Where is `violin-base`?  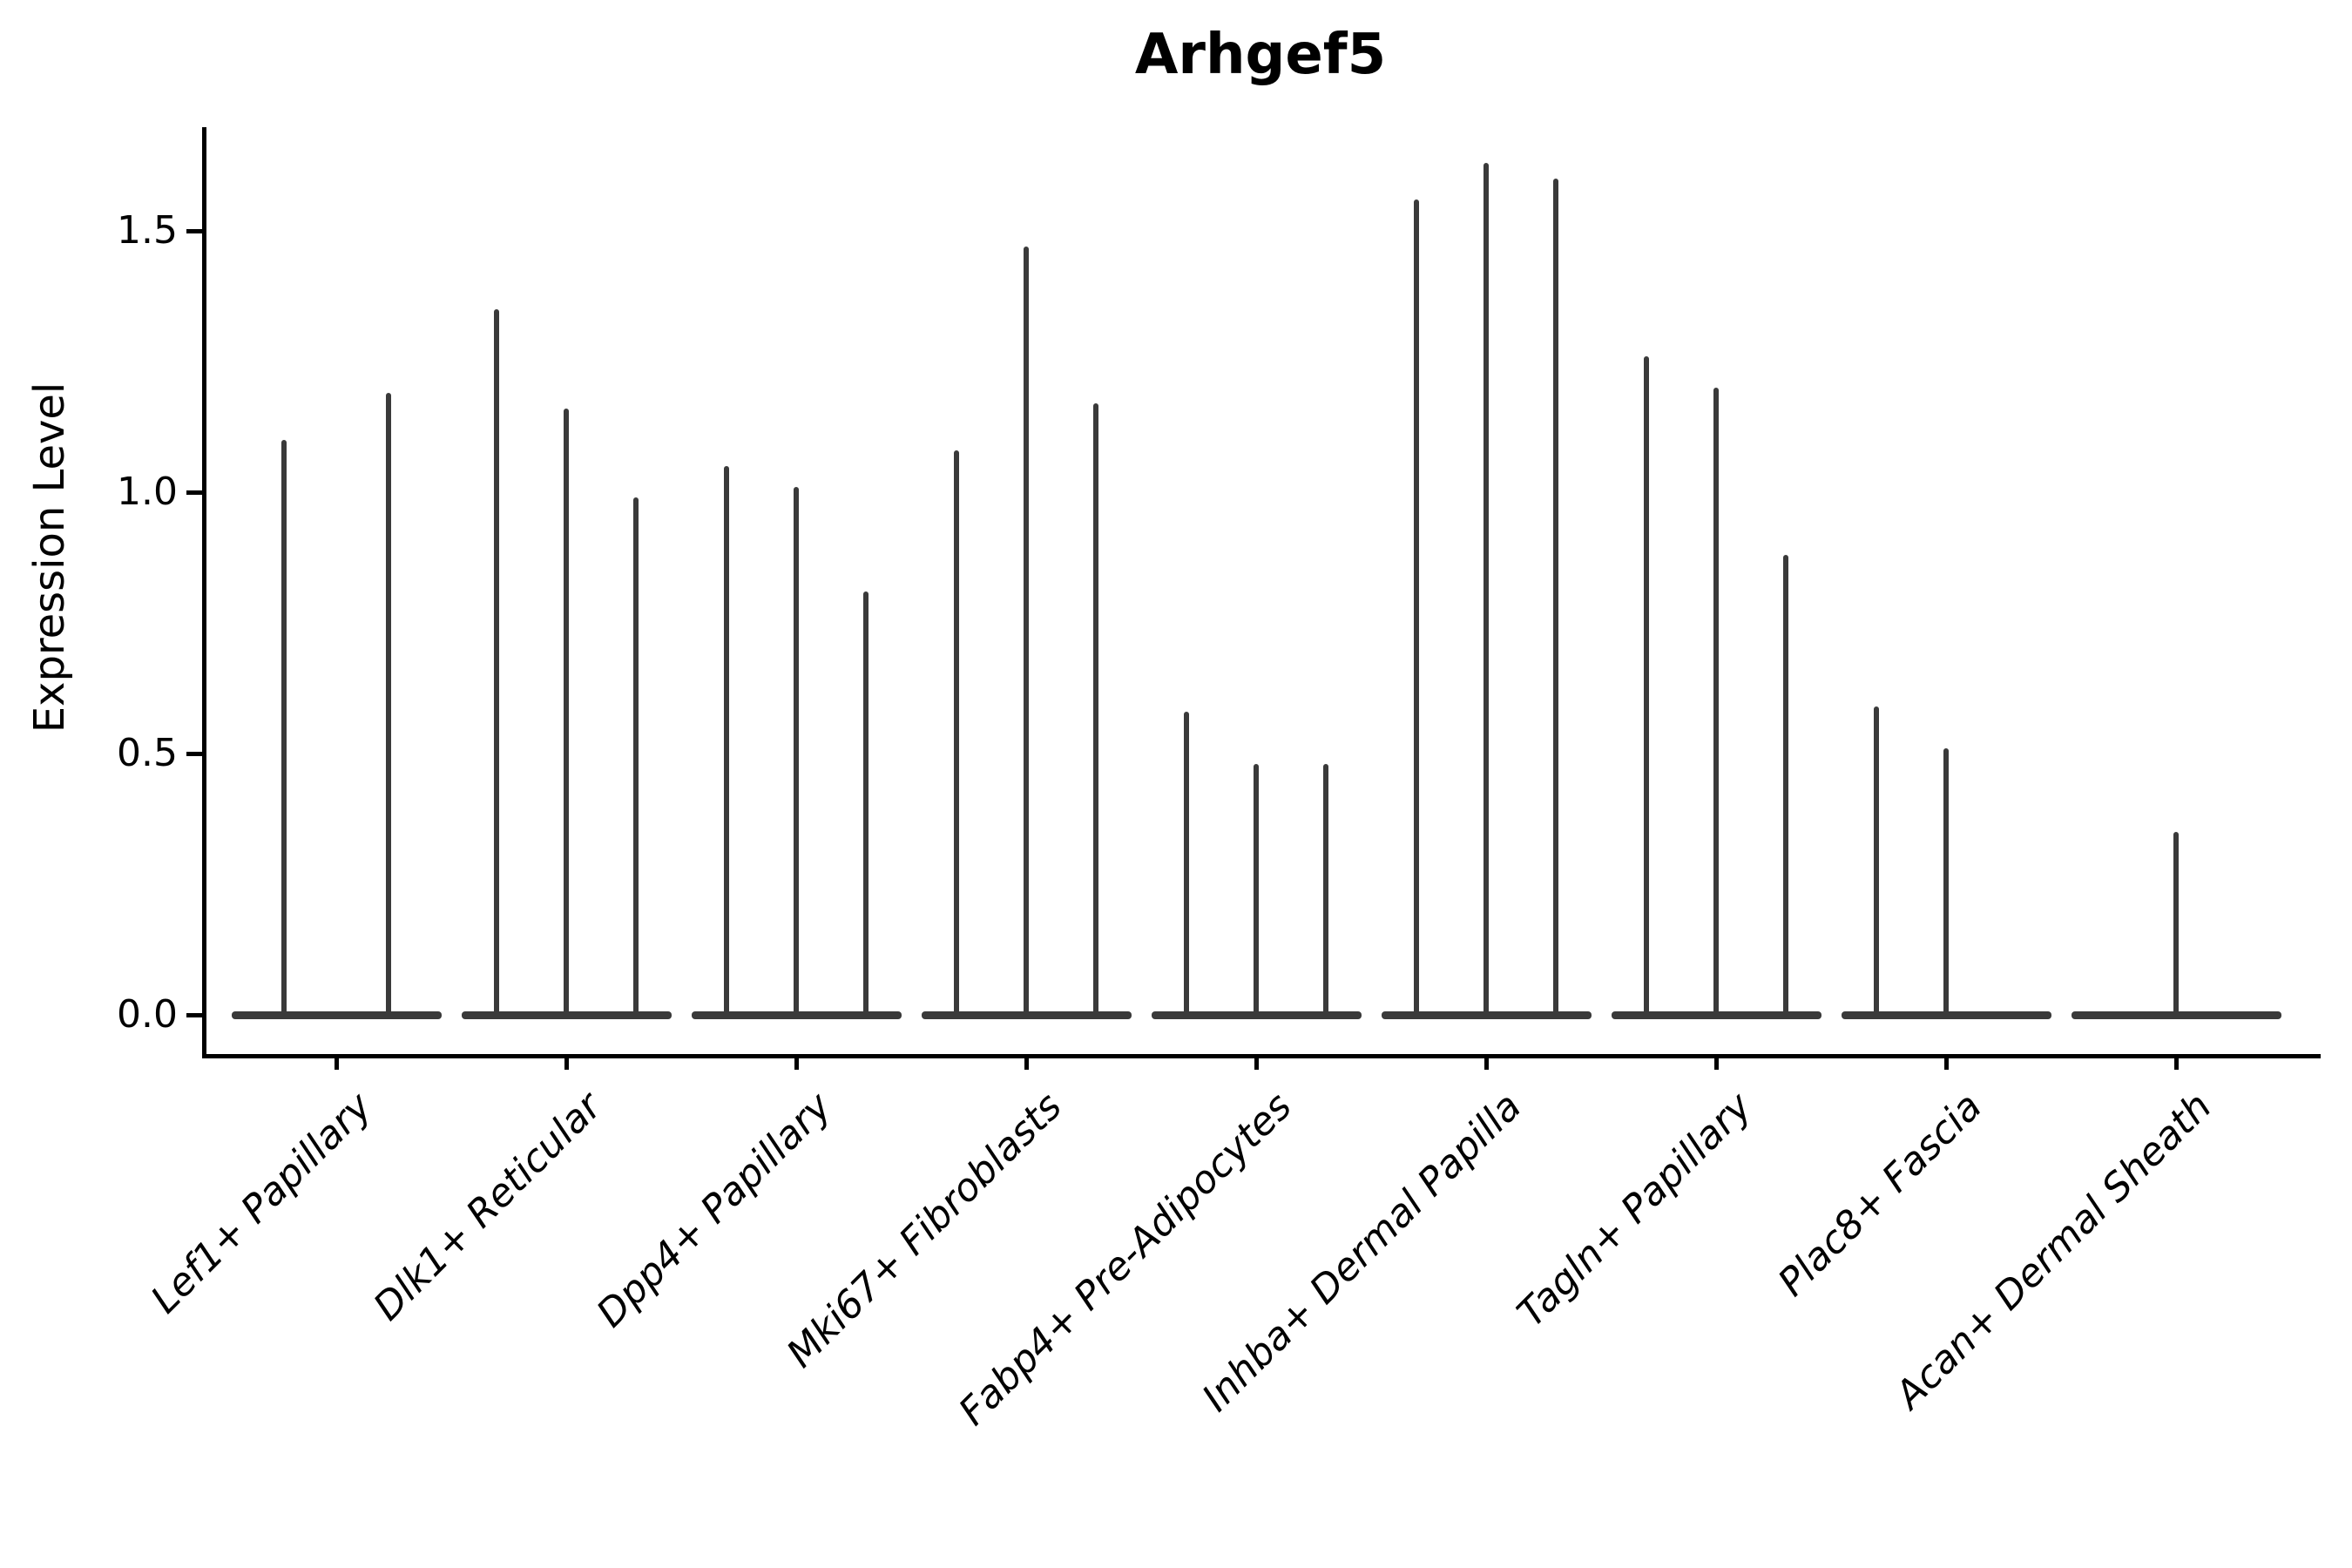
violin-base is located at coordinates (336, 1014).